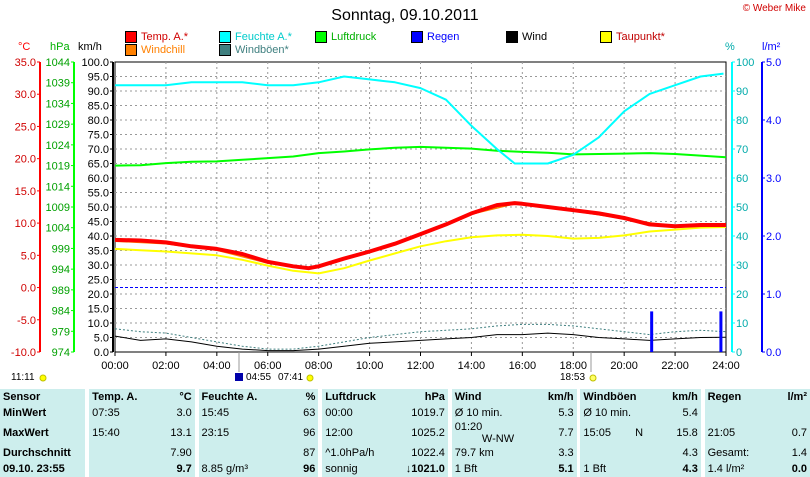 Image resolution: width=810 pixels, height=477 pixels. Describe the element at coordinates (163, 50) in the screenshot. I see `legend-label: Windchill` at that location.